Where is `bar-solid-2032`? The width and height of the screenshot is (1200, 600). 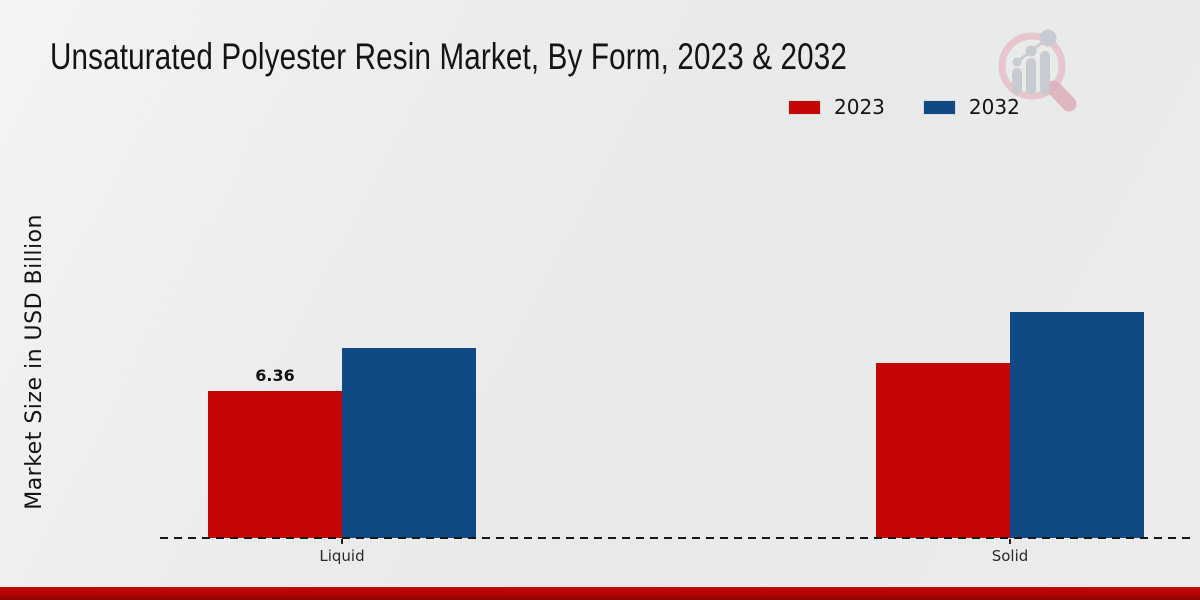 bar-solid-2032 is located at coordinates (1077, 425).